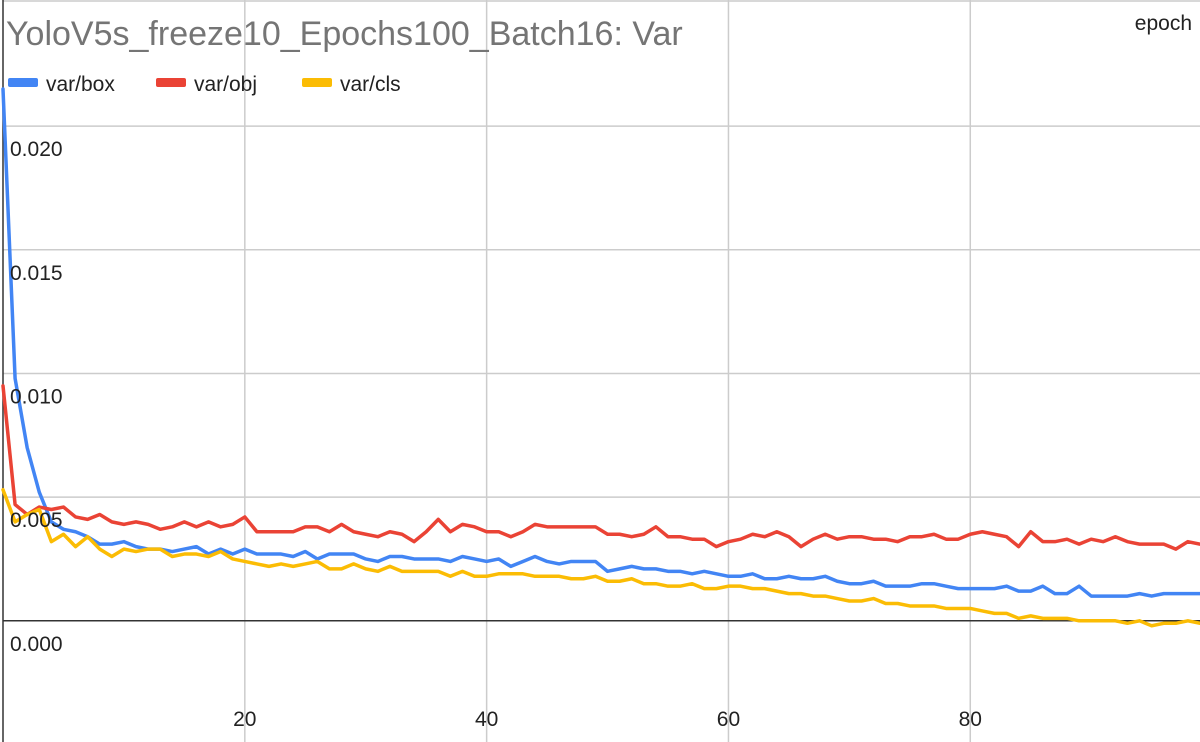  Describe the element at coordinates (1163, 23) in the screenshot. I see `x-axis-label: epoch` at that location.